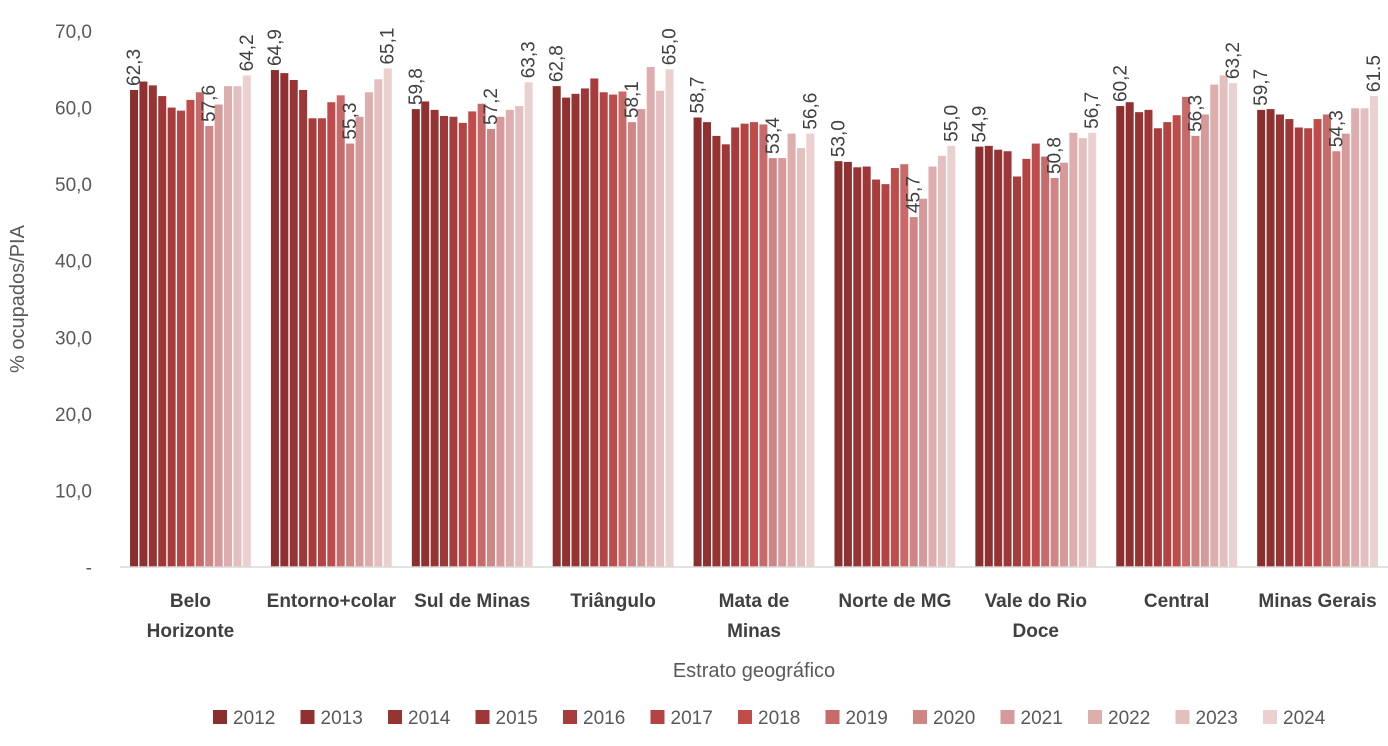 Image resolution: width=1388 pixels, height=746 pixels. What do you see at coordinates (954, 718) in the screenshot?
I see `legend-label: 2020` at bounding box center [954, 718].